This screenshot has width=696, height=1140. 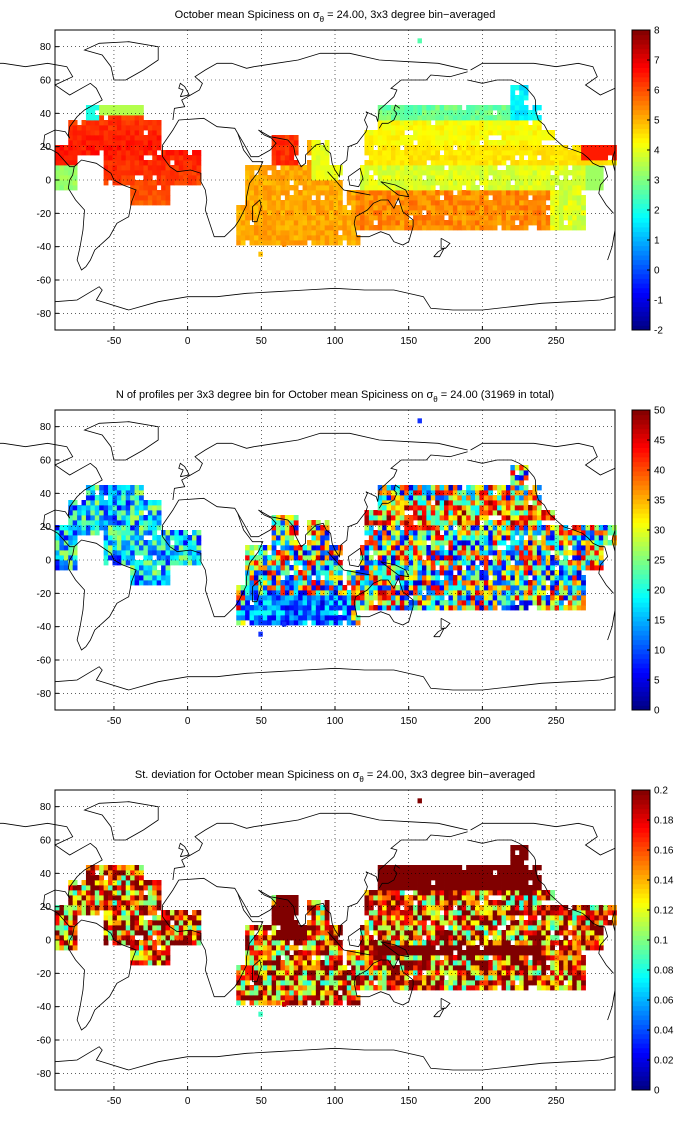 I want to click on colorbar-tick-label: 2, so click(x=657, y=211).